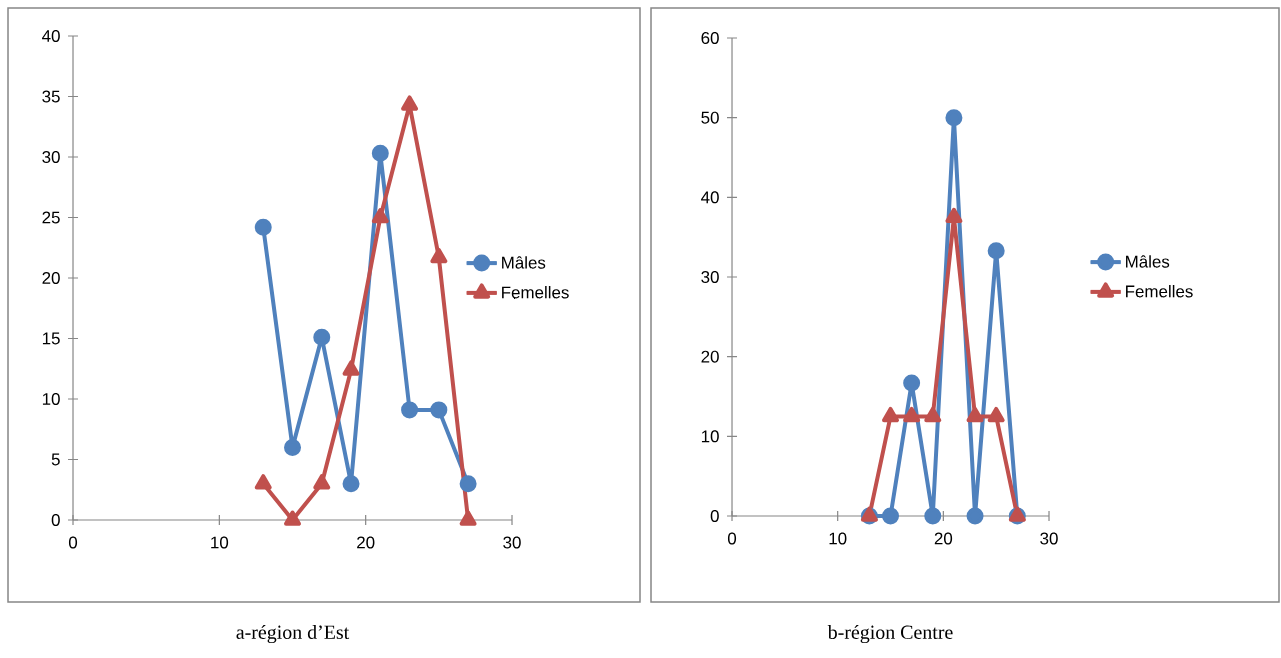  Describe the element at coordinates (890, 634) in the screenshot. I see `text: b-région Centre` at that location.